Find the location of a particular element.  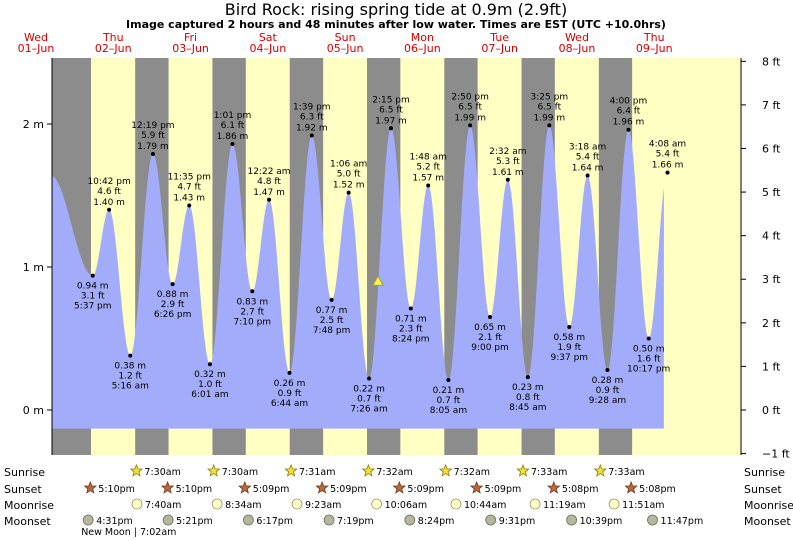

tide-time-label: 1:06 am is located at coordinates (348, 165).